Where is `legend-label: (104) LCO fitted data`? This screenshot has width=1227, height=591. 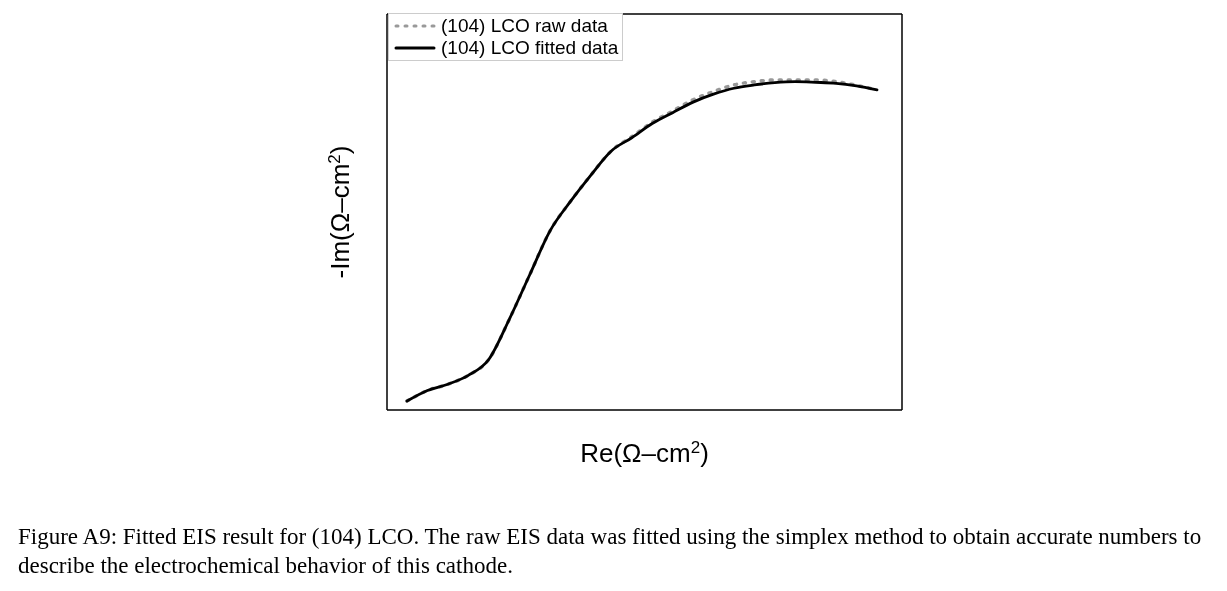
legend-label: (104) LCO fitted data is located at coordinates (530, 48).